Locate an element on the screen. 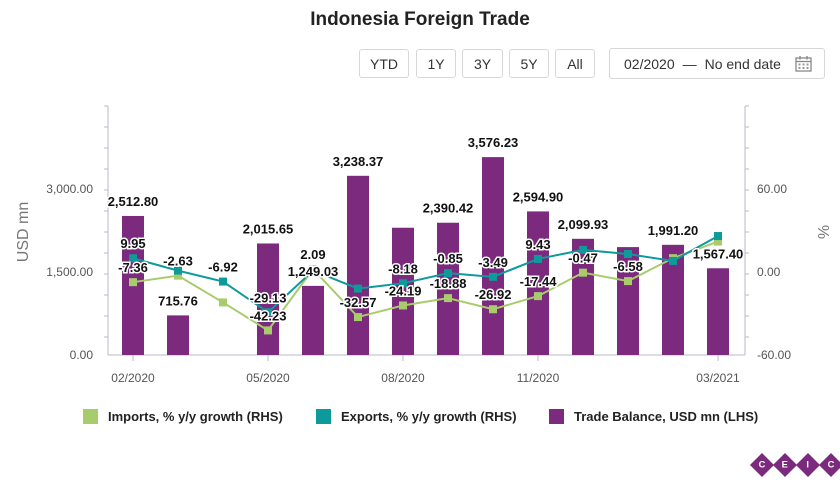 The image size is (840, 491). y-left-tick-label: 1,500.00 is located at coordinates (69, 272).